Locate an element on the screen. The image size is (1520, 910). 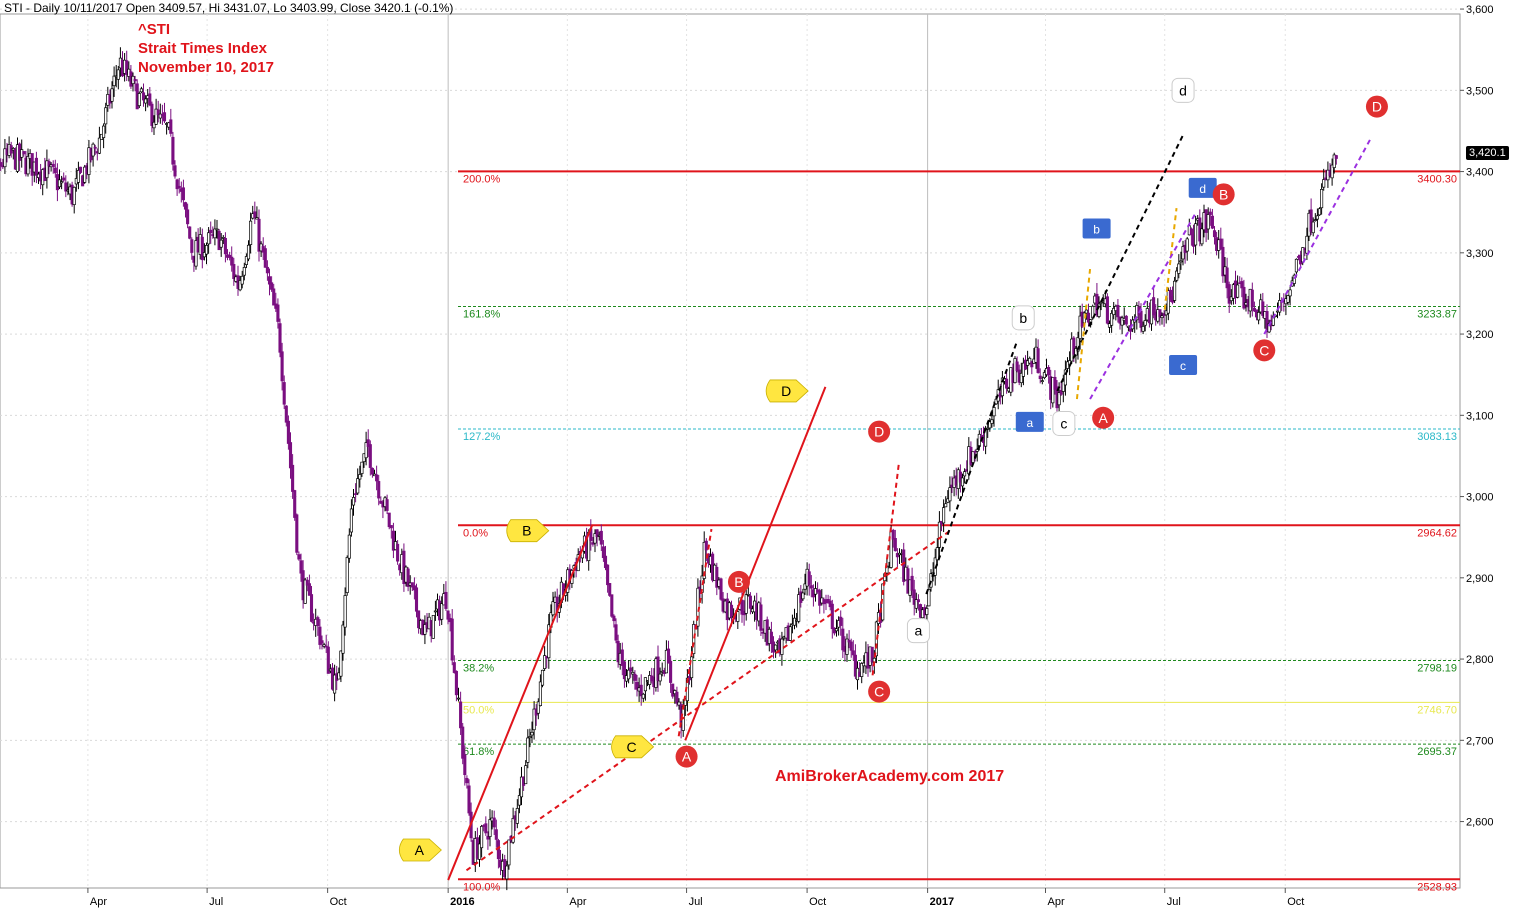
x-tick-label: Apr is located at coordinates (1056, 902).